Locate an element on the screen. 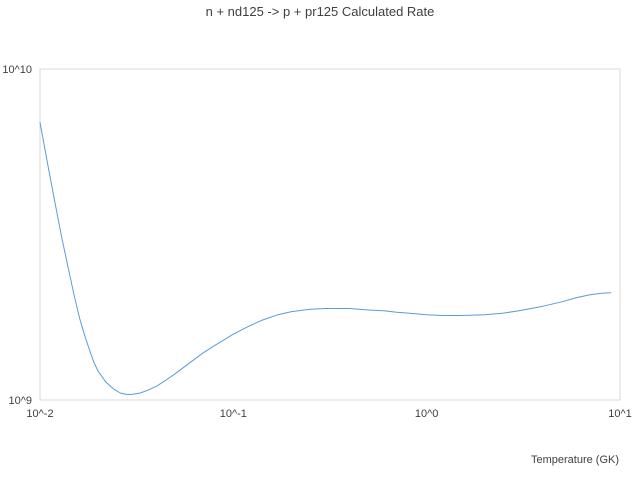 The height and width of the screenshot is (480, 640). x-tick-label: 10^-2 is located at coordinates (39, 414).